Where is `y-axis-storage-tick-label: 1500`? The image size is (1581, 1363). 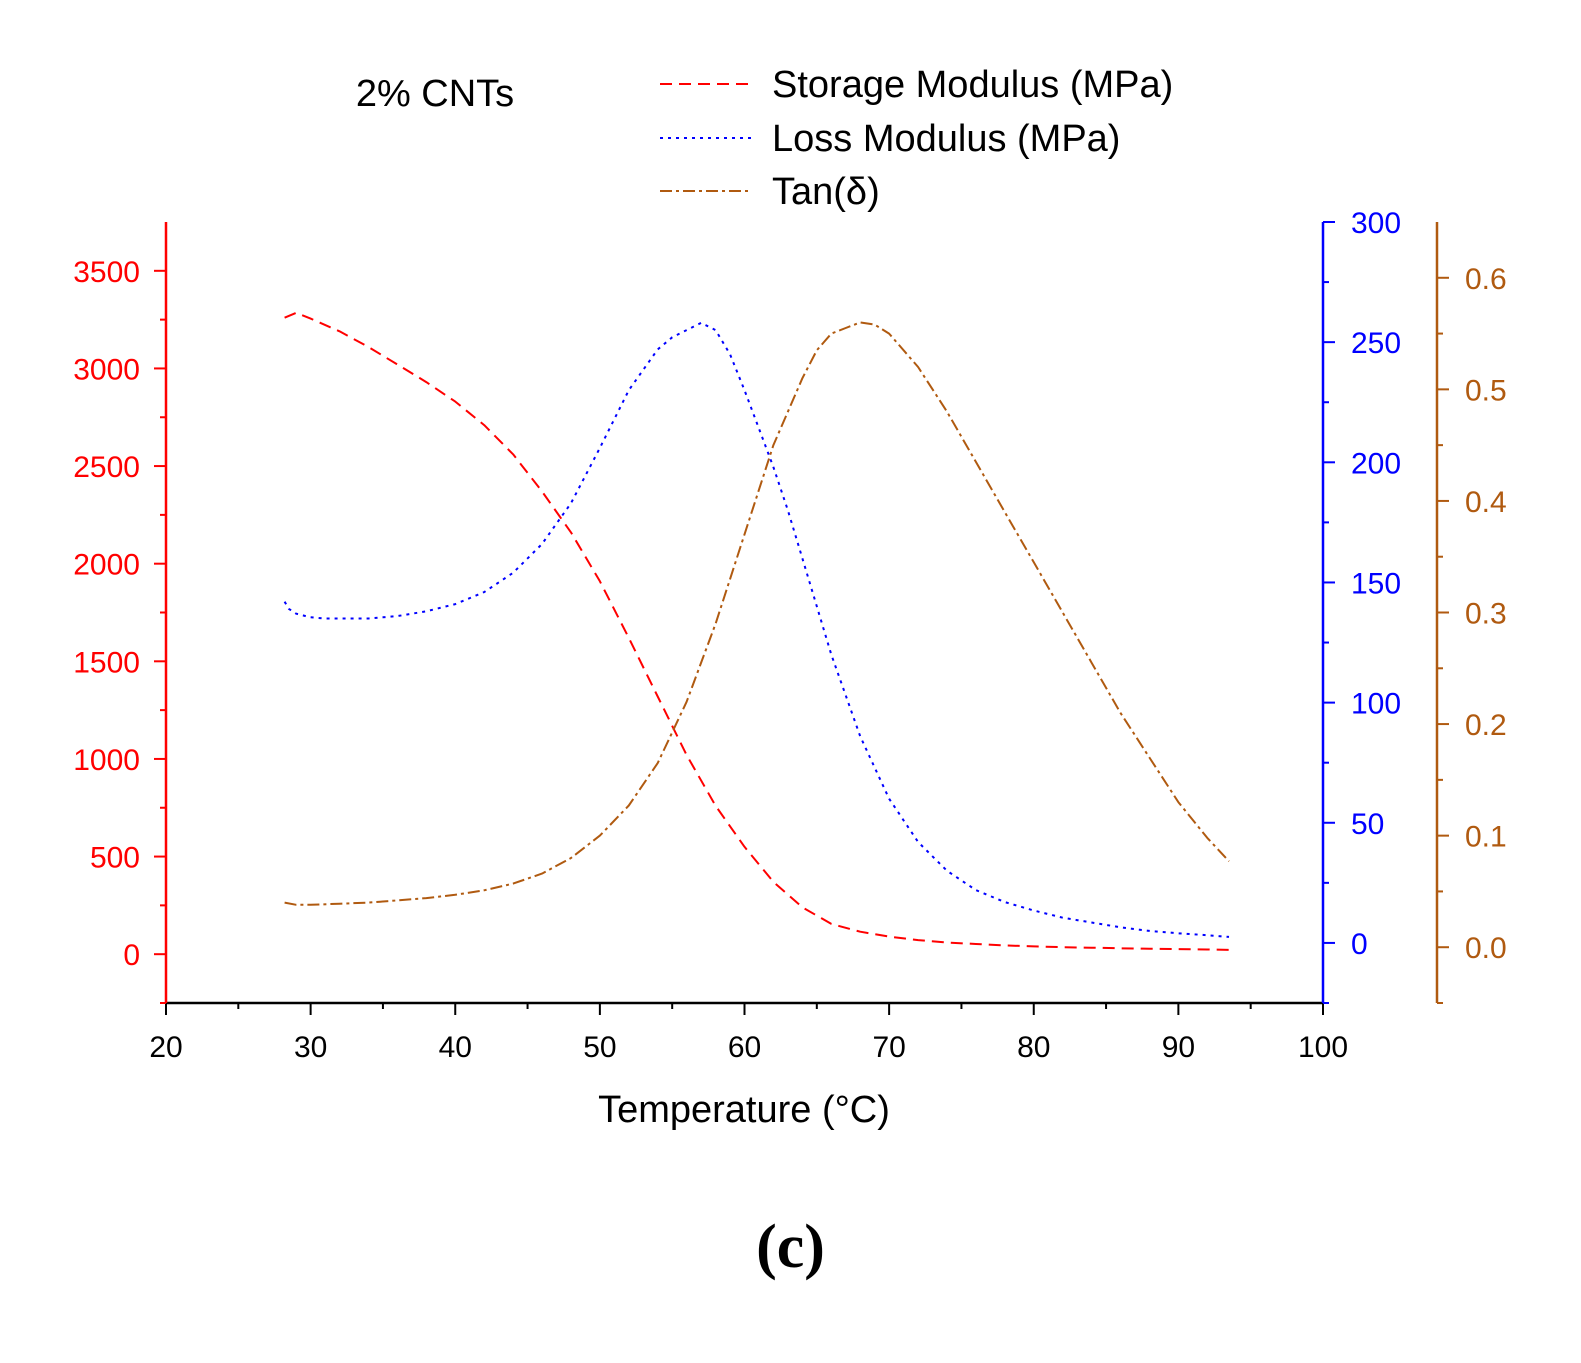 y-axis-storage-tick-label: 1500 is located at coordinates (106, 662).